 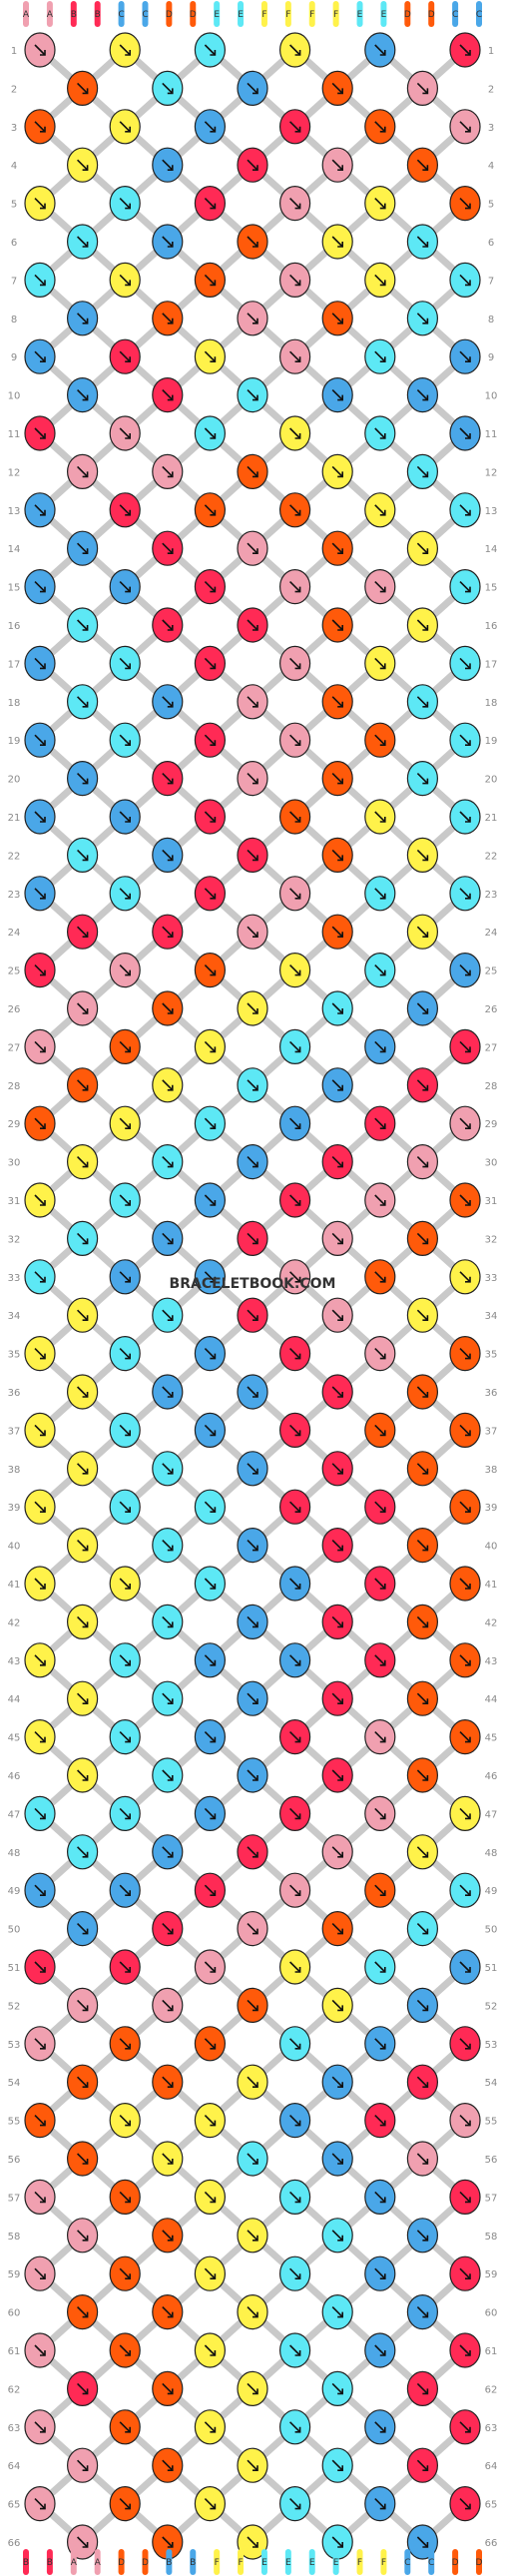 What do you see at coordinates (491, 626) in the screenshot?
I see `row-number: 16` at bounding box center [491, 626].